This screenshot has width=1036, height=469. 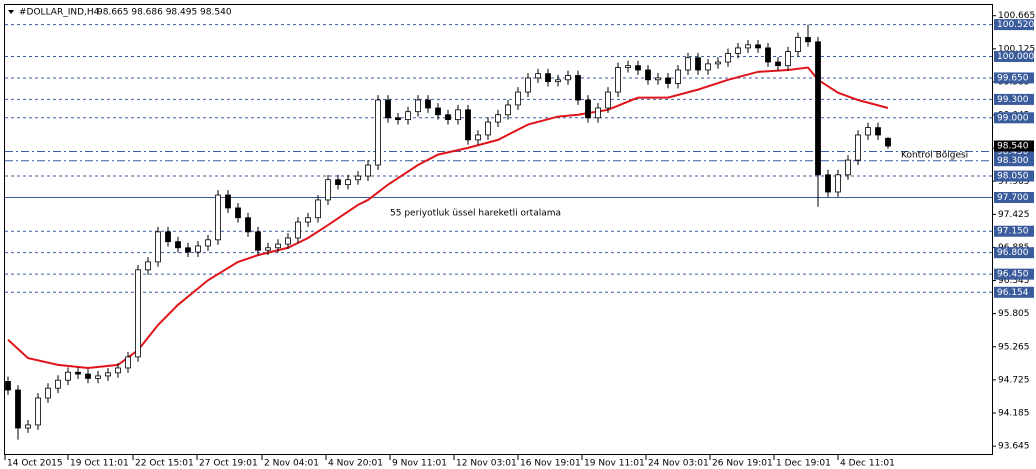 I want to click on level-label: 99.650, so click(x=1013, y=78).